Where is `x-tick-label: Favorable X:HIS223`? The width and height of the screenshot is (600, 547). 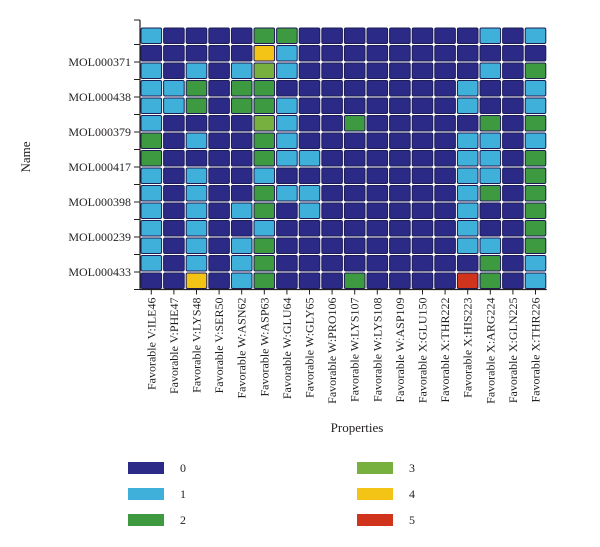 x-tick-label: Favorable X:HIS223 is located at coordinates (468, 348).